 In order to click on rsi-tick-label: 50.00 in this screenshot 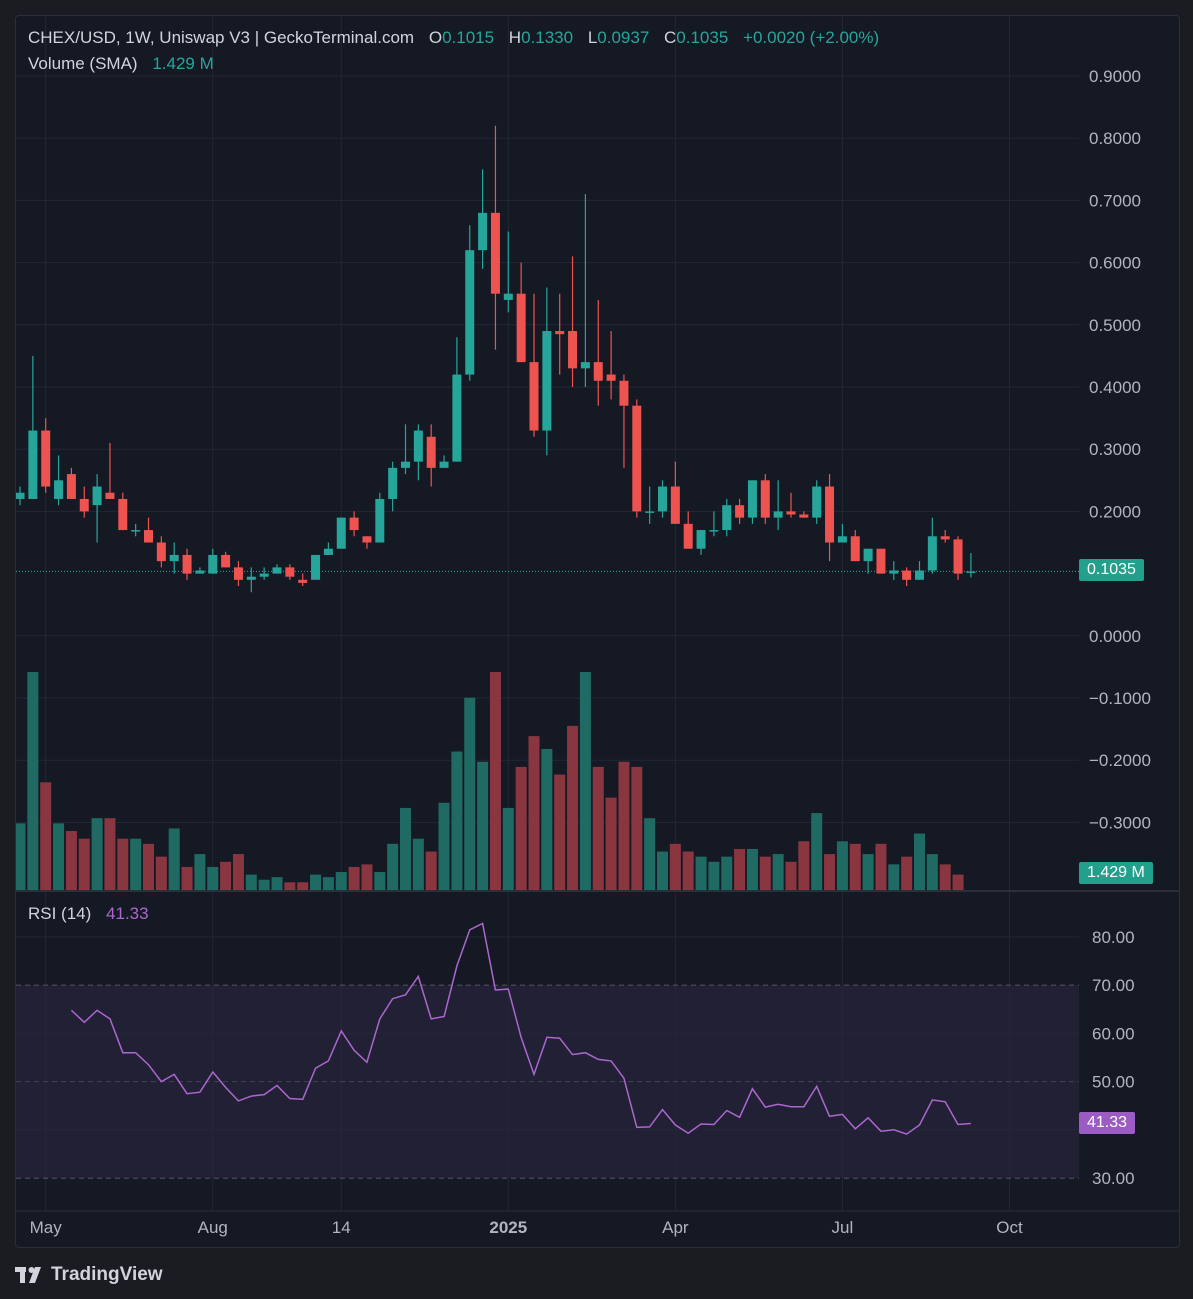, I will do `click(1113, 1082)`.